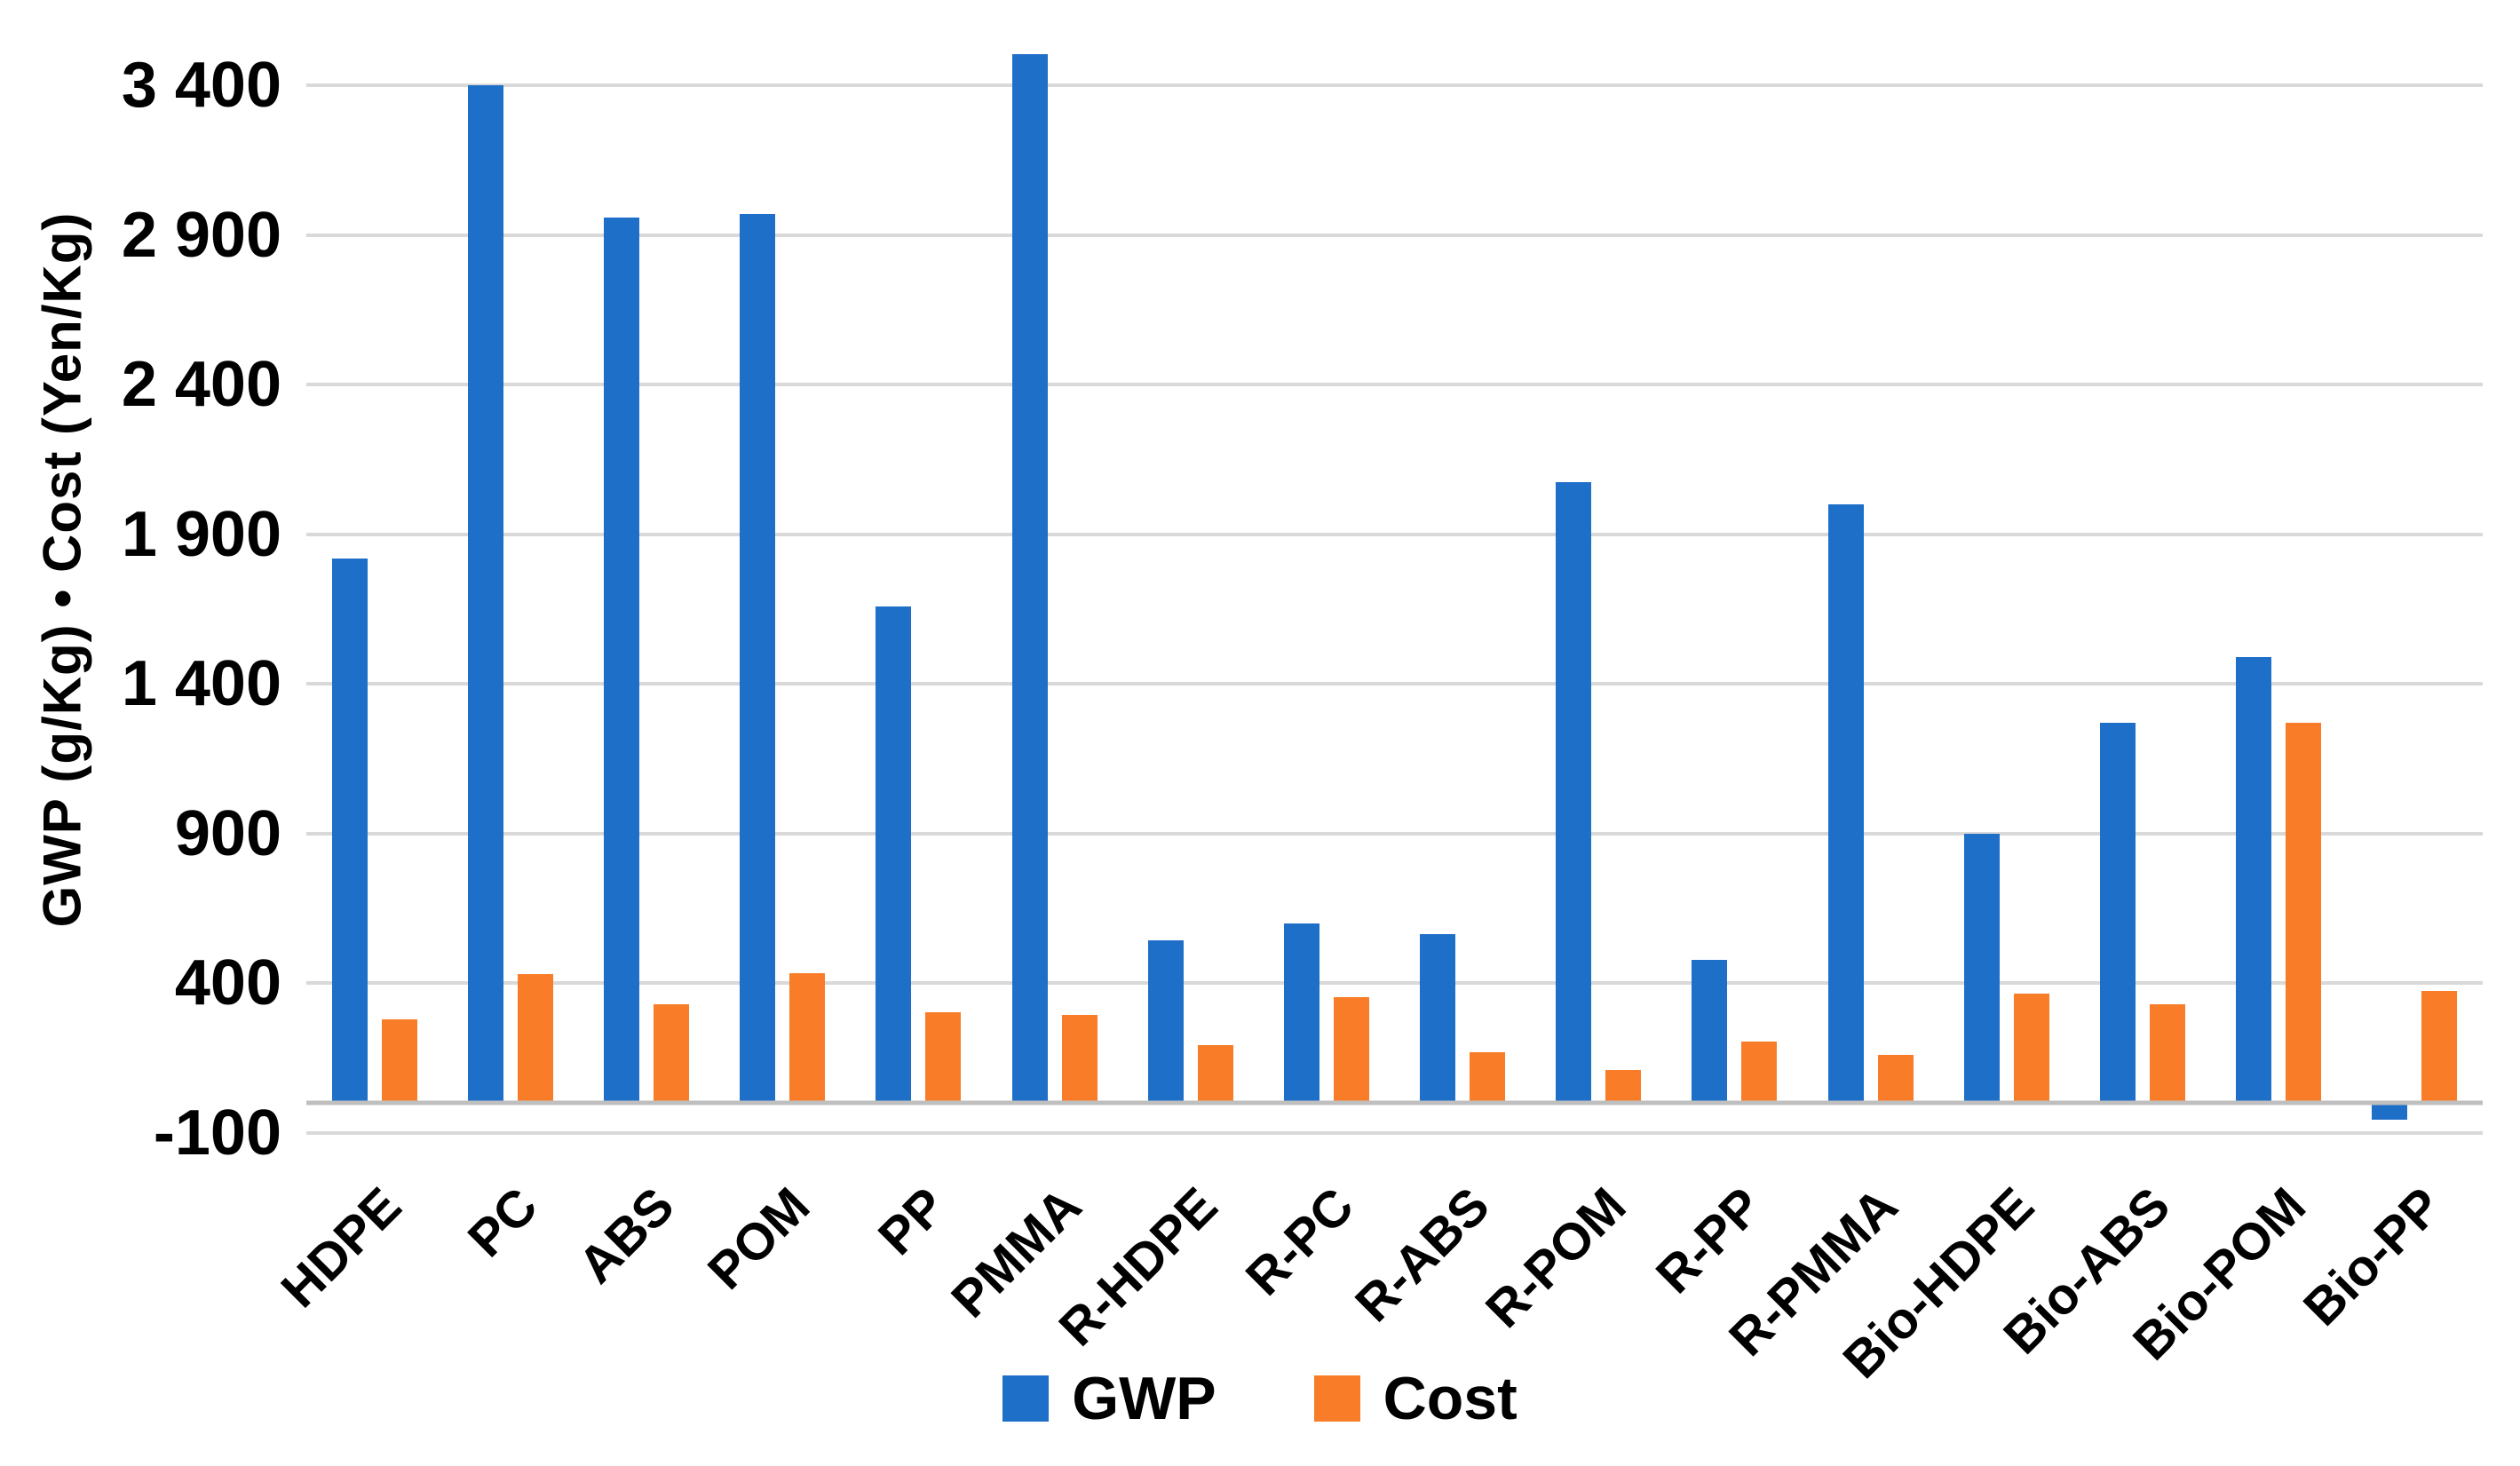  What do you see at coordinates (1314, 658) in the screenshot?
I see `category-slot-R-PC: R-PC` at bounding box center [1314, 658].